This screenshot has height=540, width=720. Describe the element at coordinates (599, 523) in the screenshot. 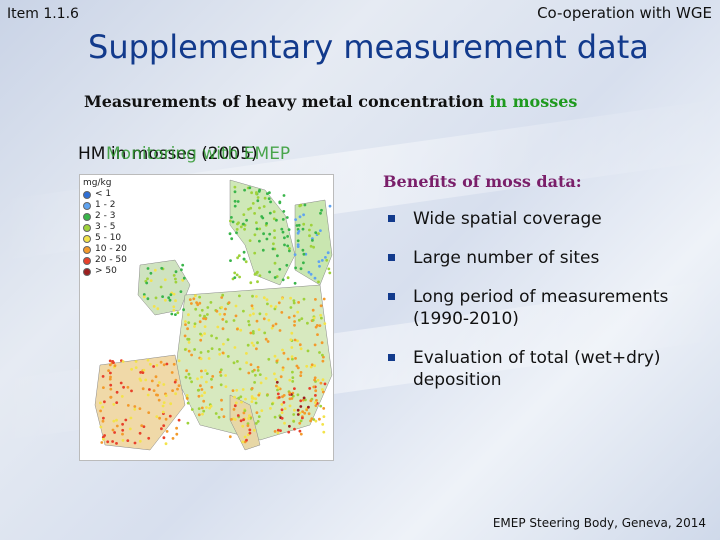

I see `footer-credit: EMEP Steering Body, Geneva, 2014` at that location.